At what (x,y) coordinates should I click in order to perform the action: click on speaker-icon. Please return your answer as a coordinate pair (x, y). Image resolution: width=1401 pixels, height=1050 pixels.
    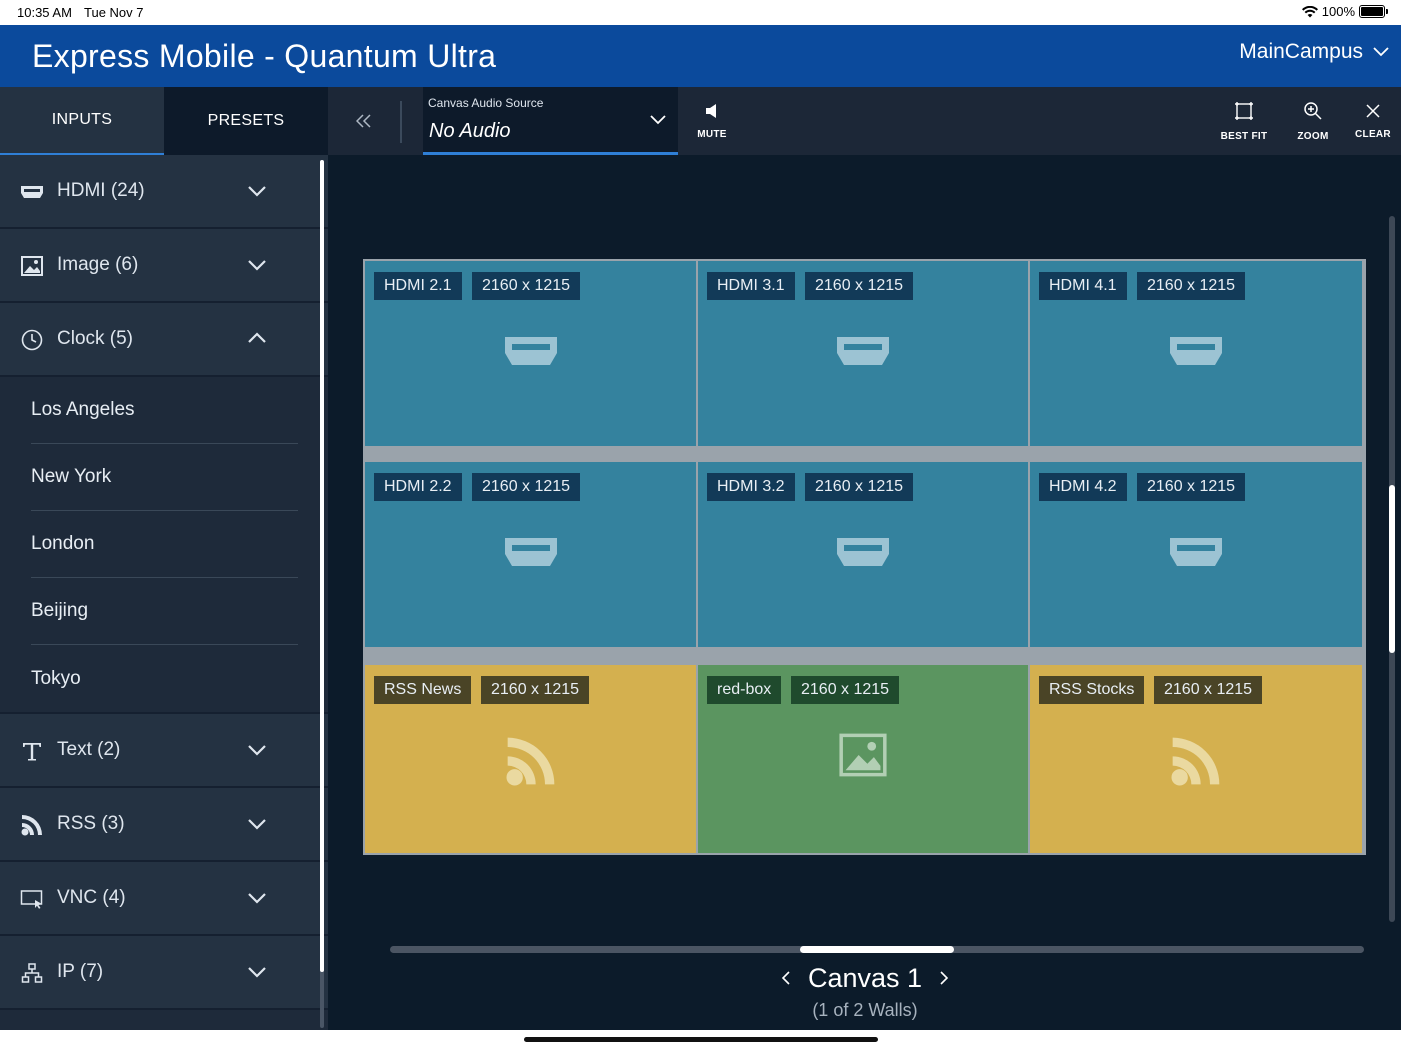
    Looking at the image, I should click on (711, 110).